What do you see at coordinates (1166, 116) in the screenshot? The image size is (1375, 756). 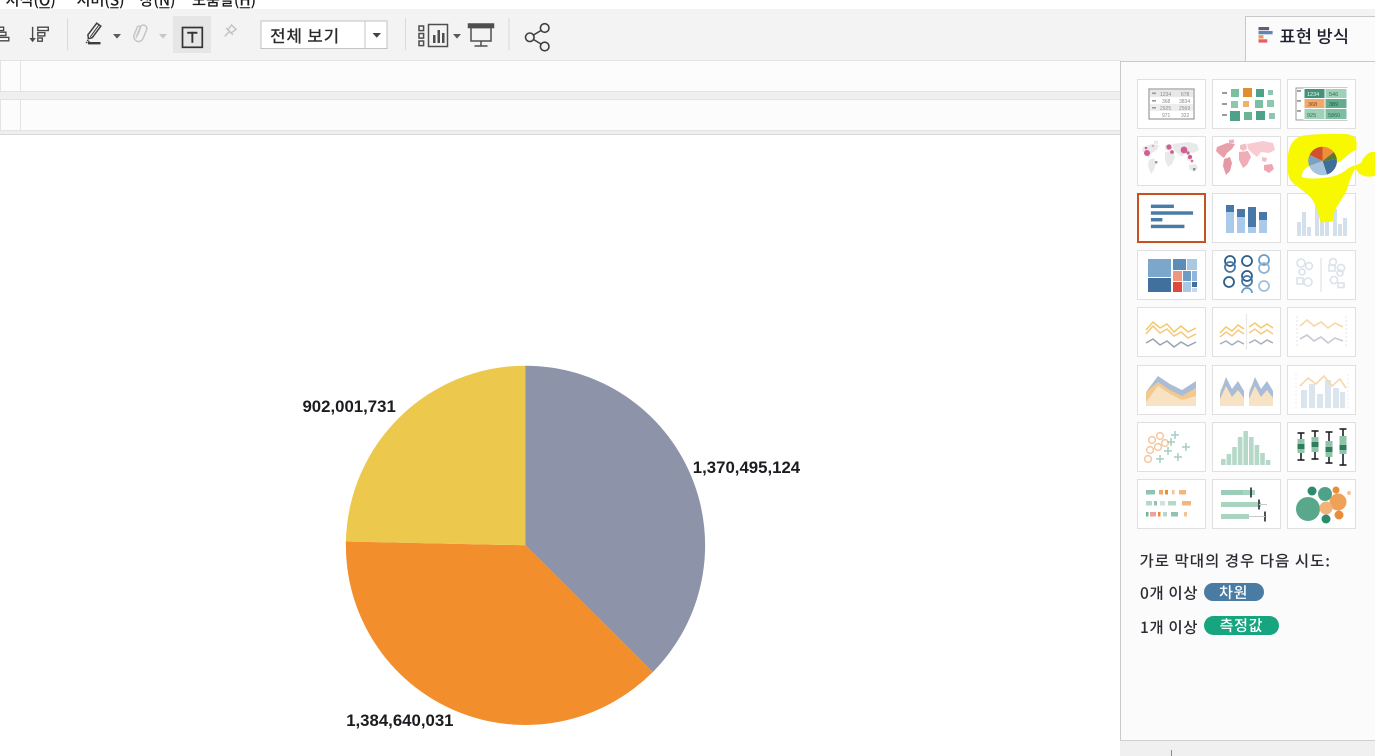 I see `svg-text: 971` at bounding box center [1166, 116].